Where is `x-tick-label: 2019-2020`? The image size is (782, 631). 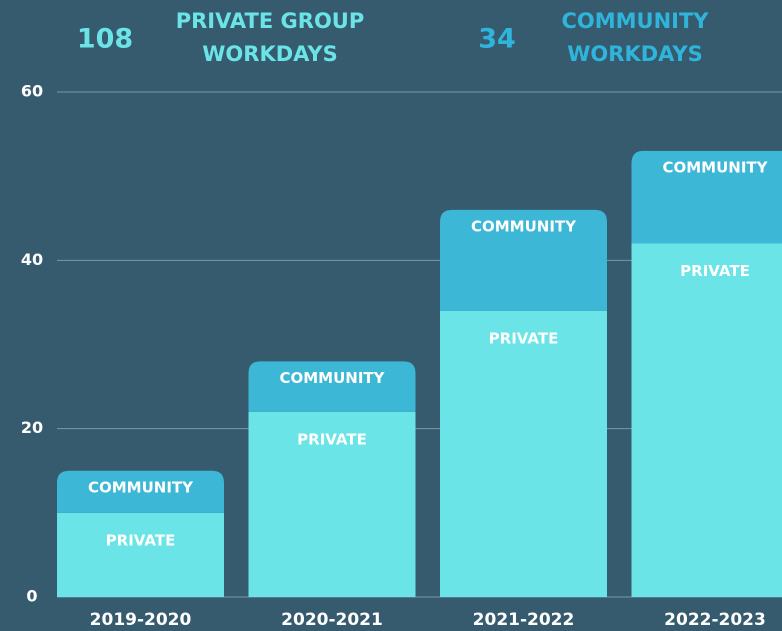 x-tick-label: 2019-2020 is located at coordinates (141, 620).